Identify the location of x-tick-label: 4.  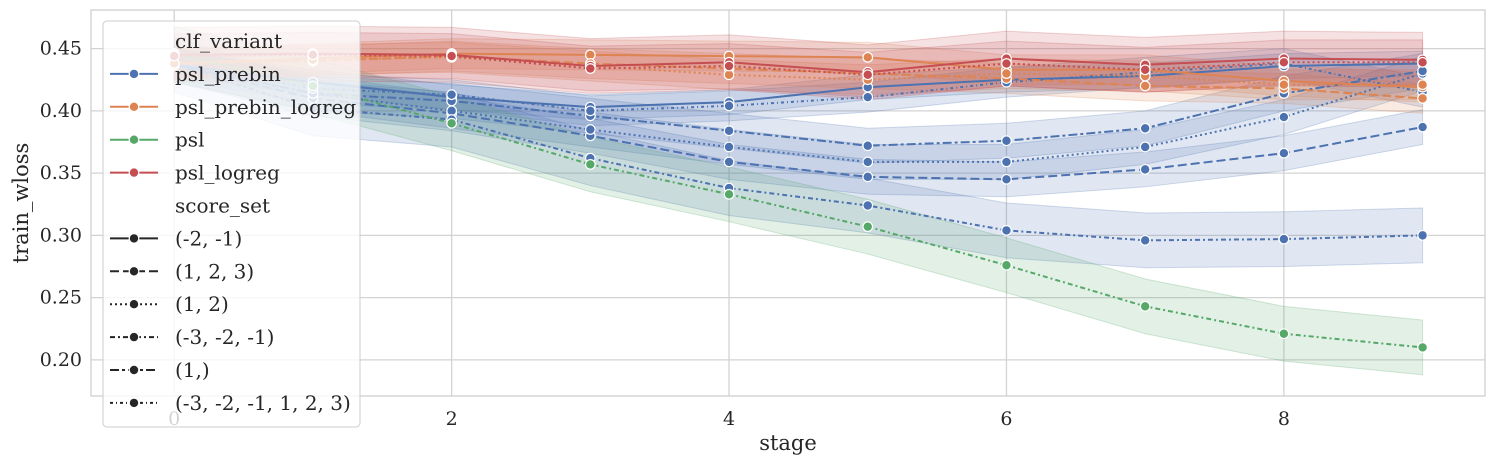
(729, 419).